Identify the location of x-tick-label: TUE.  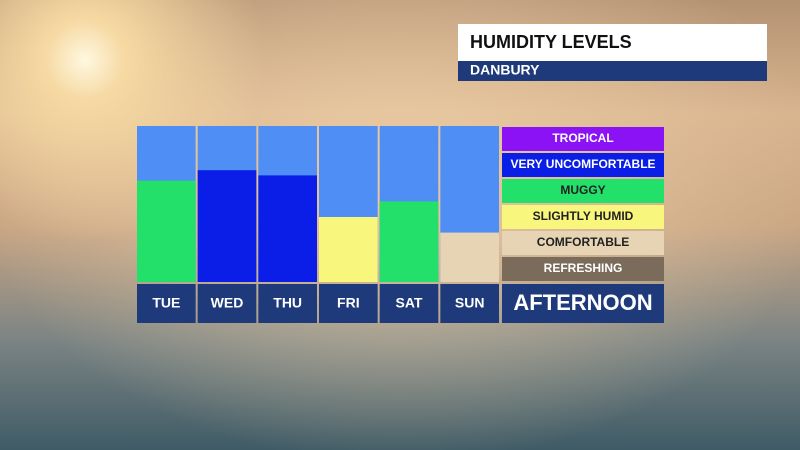
(166, 303).